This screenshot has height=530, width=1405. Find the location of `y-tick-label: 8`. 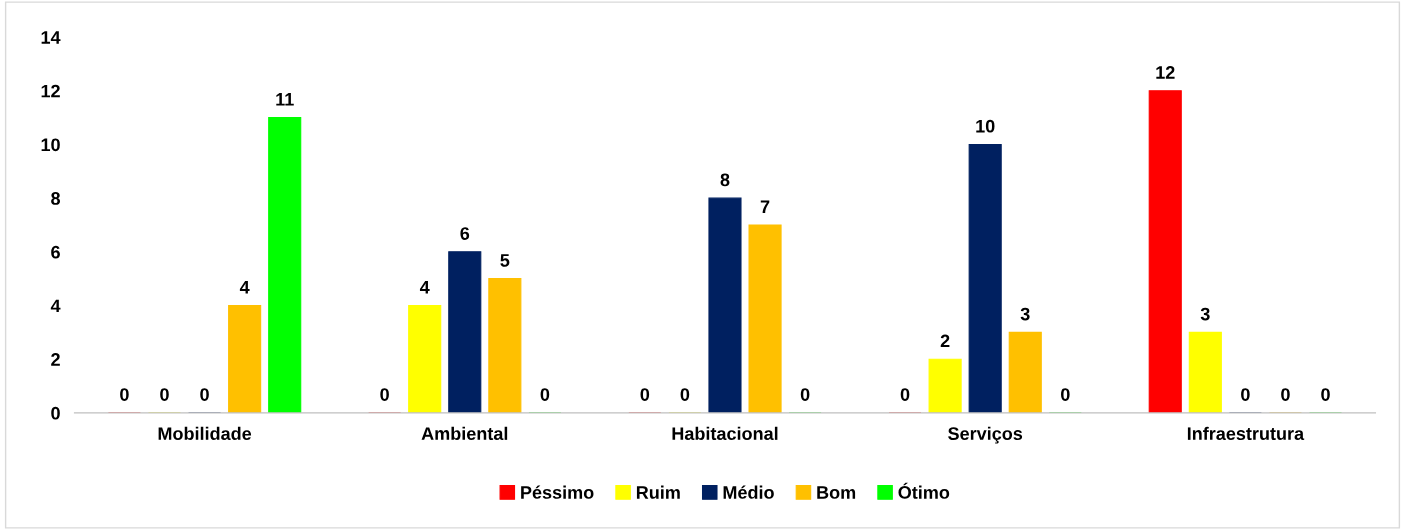

y-tick-label: 8 is located at coordinates (56, 198).